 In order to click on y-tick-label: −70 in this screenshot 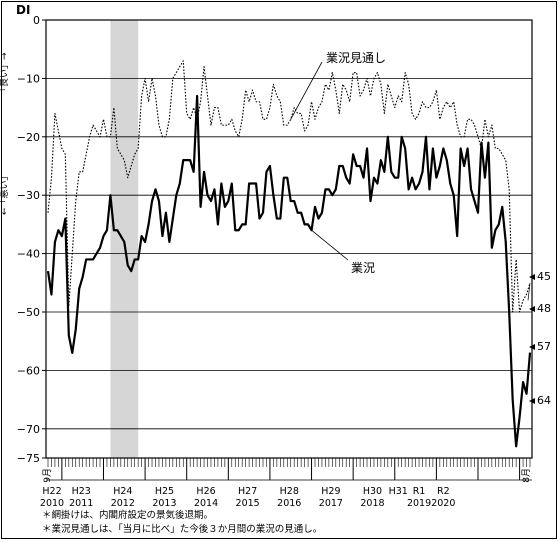, I will do `click(28, 429)`.